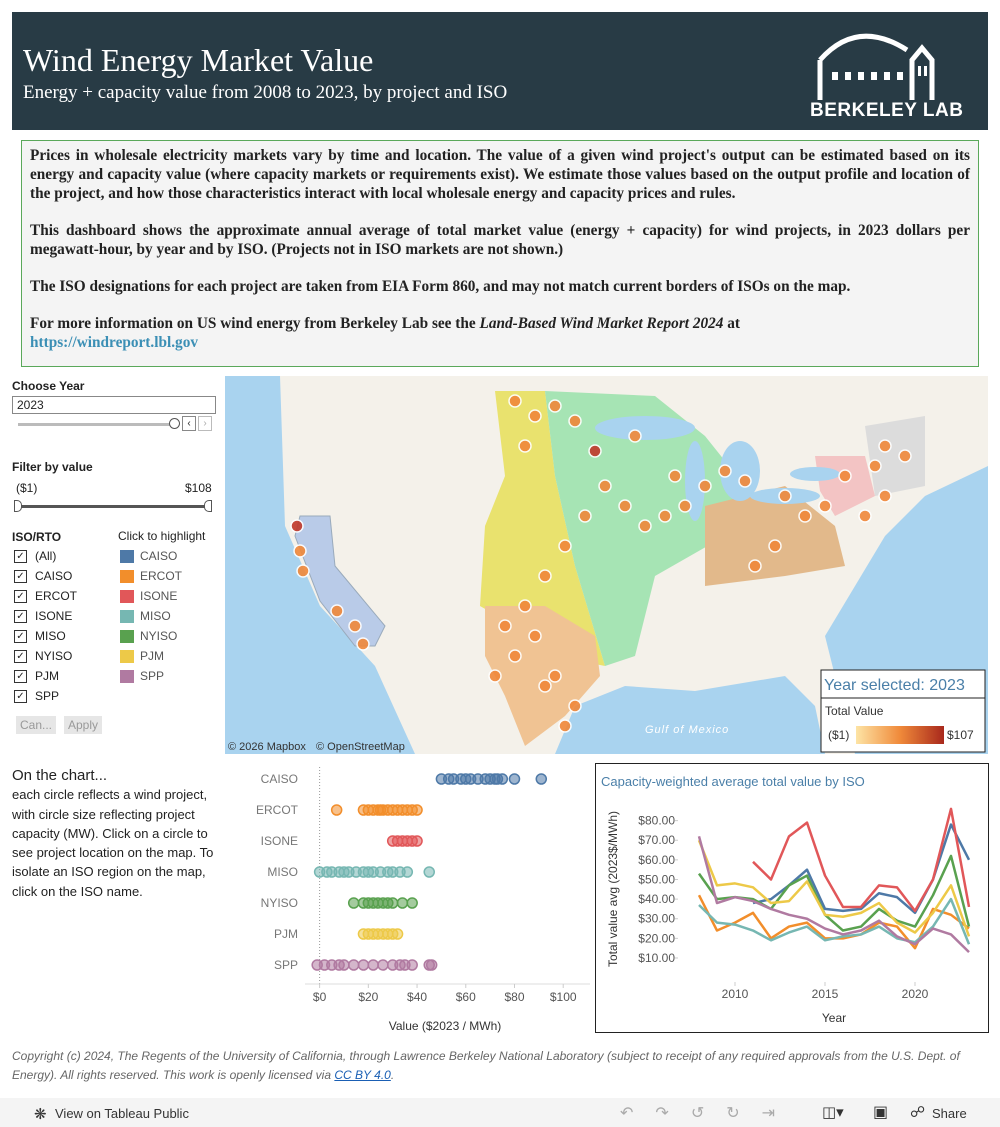  I want to click on iso-filter-item: ✓ SPP, so click(64, 697).